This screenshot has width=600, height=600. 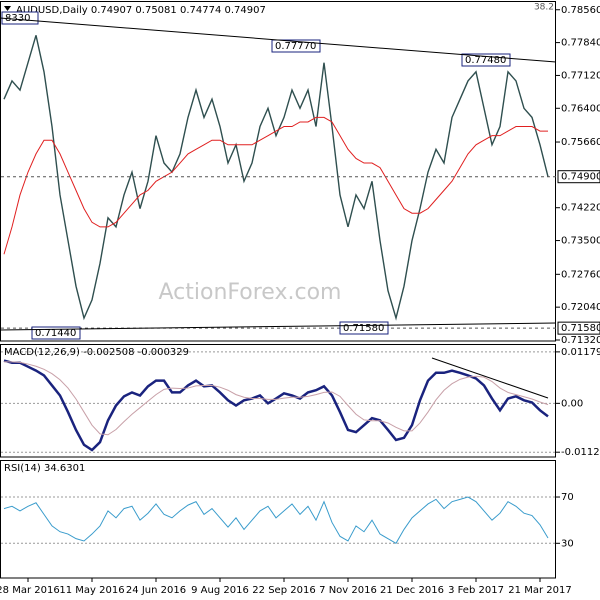 I want to click on x-tick-label: 22 Sep 2016, so click(x=283, y=590).